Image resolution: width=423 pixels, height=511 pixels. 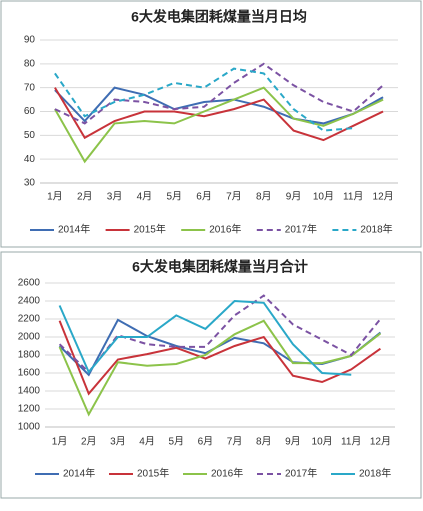 What do you see at coordinates (30, 135) in the screenshot?
I see `y-tick-label: 50` at bounding box center [30, 135].